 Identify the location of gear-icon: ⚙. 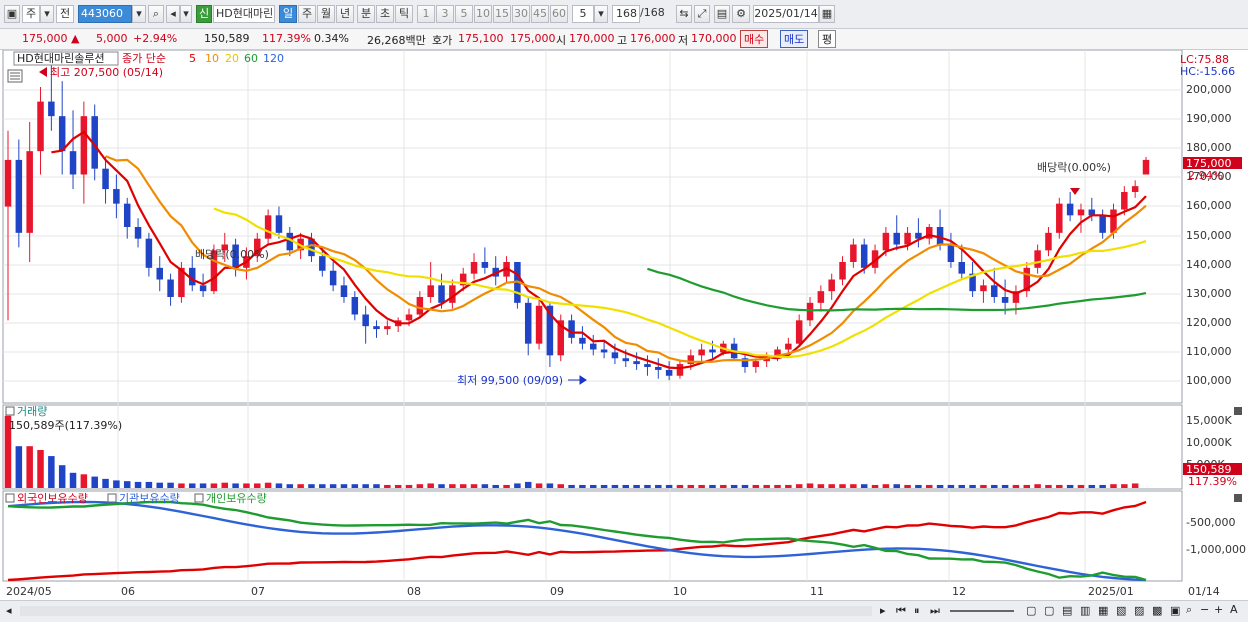
(741, 14).